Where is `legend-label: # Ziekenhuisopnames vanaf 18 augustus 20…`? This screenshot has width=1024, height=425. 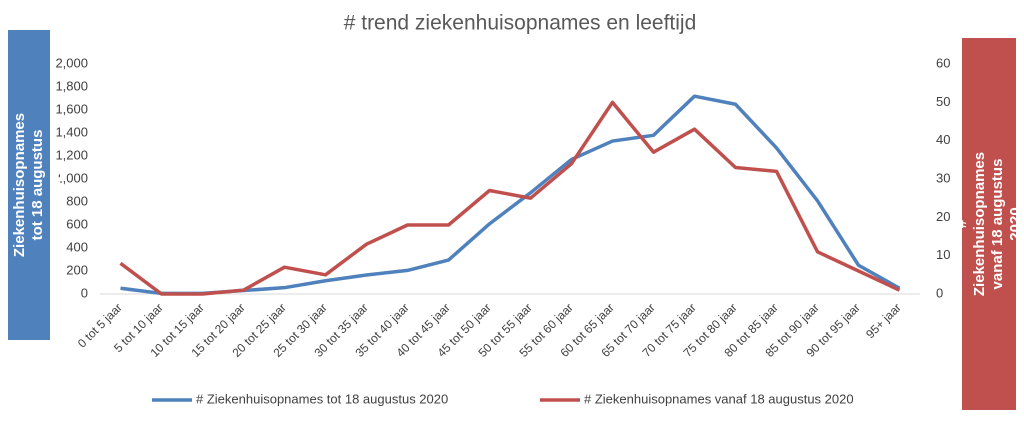 legend-label: # Ziekenhuisopnames vanaf 18 augustus 20… is located at coordinates (719, 398).